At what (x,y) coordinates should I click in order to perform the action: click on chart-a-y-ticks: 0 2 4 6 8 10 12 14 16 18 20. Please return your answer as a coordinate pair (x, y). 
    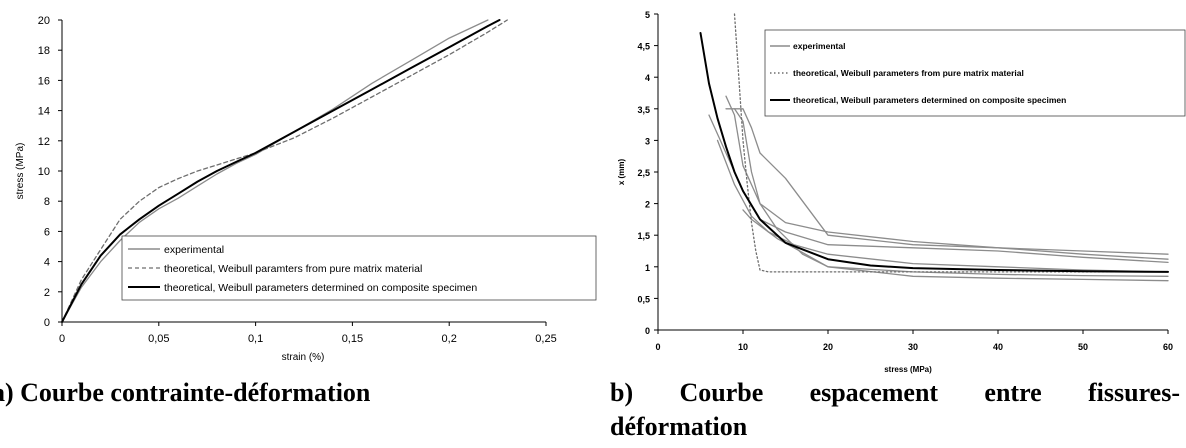
    Looking at the image, I should click on (50, 172).